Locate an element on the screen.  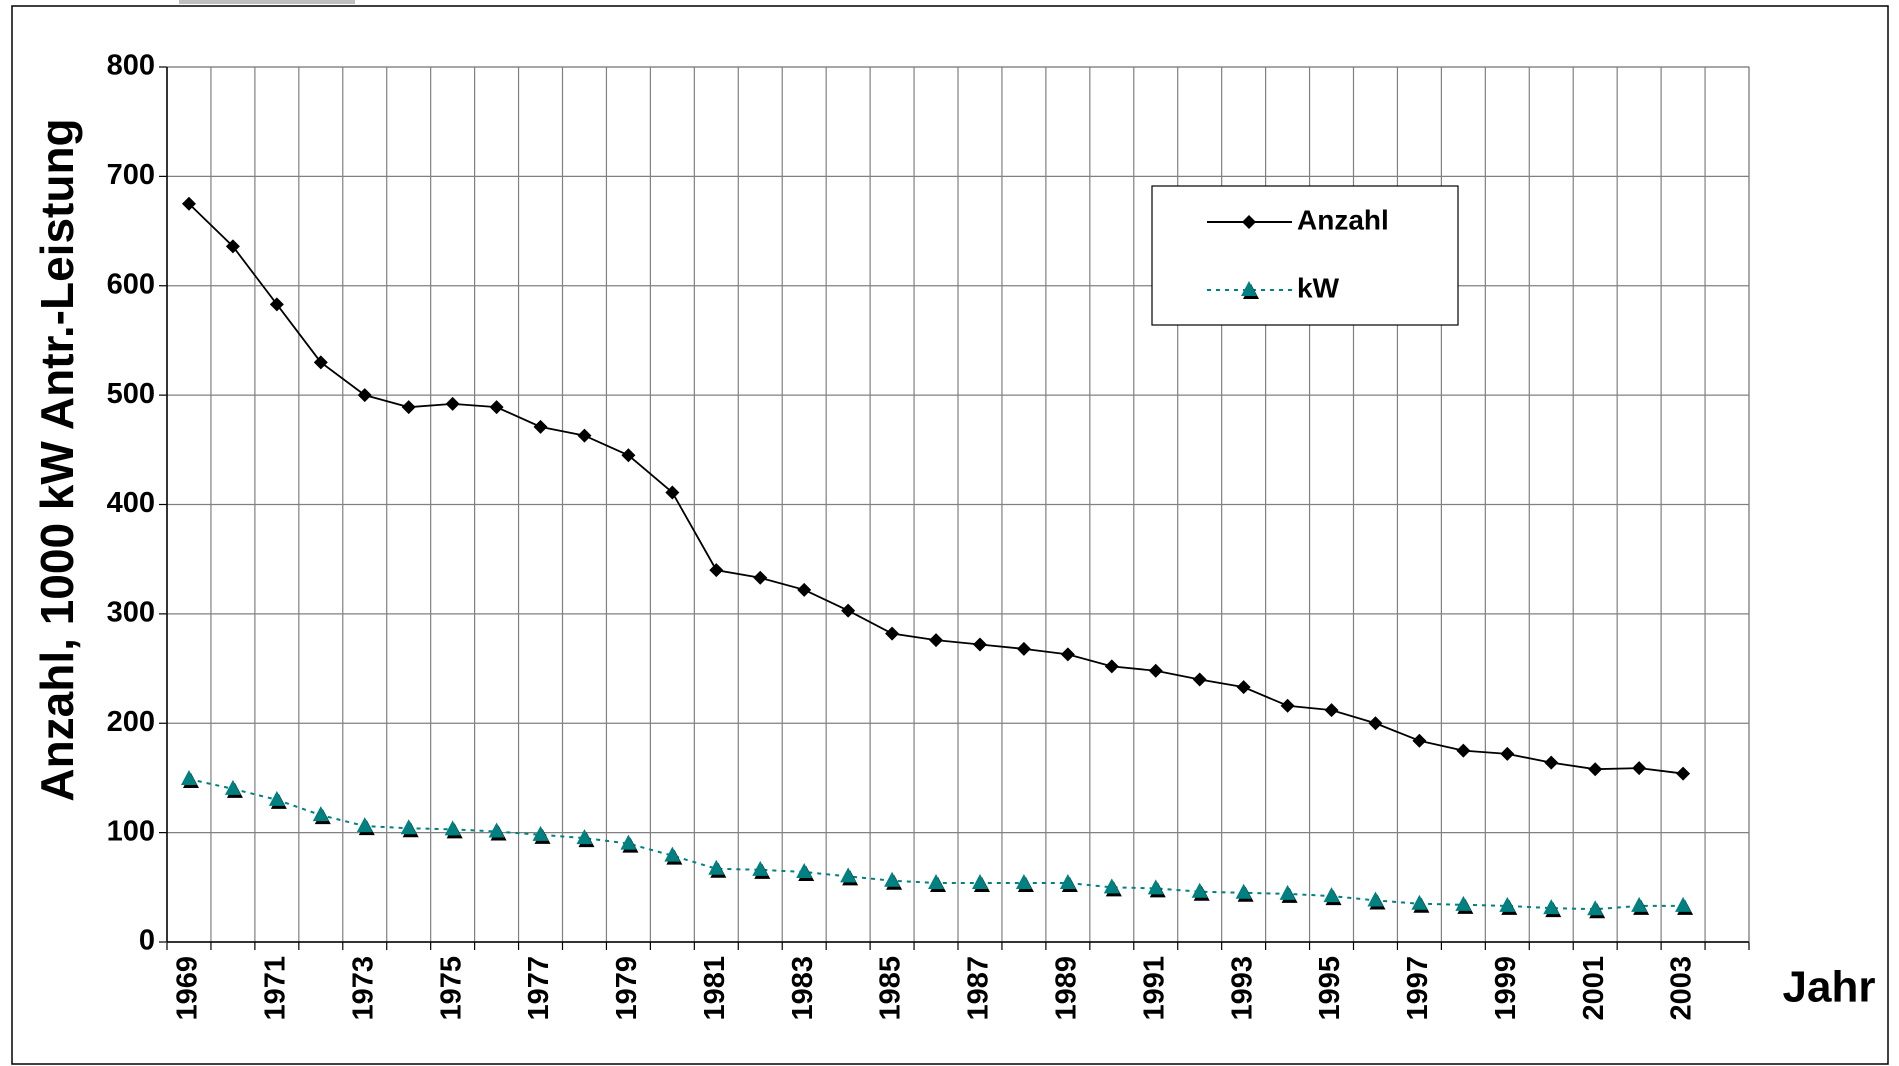
y-tick-label: 300 is located at coordinates (131, 613).